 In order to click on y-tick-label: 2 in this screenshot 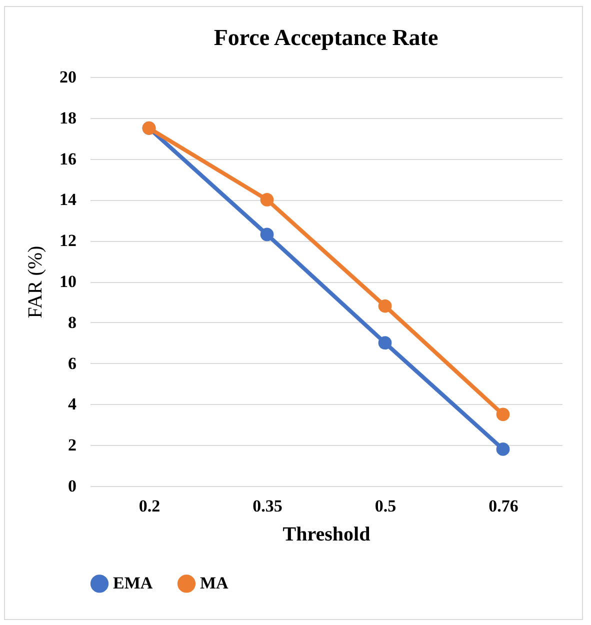, I will do `click(72, 445)`.